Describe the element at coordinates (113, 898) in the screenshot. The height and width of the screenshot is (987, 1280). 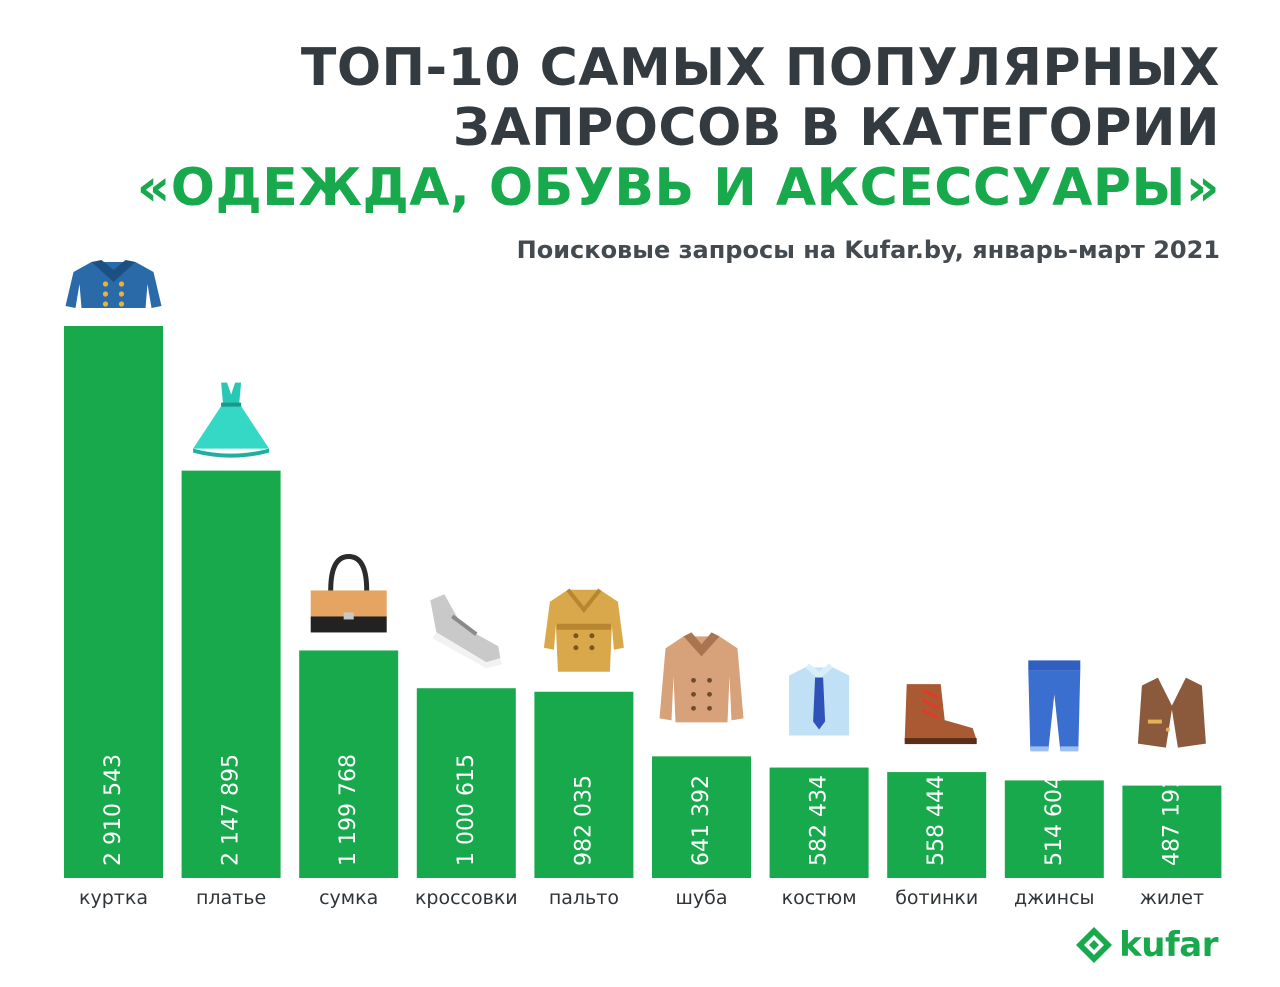
I see `category-label-1: куртка` at that location.